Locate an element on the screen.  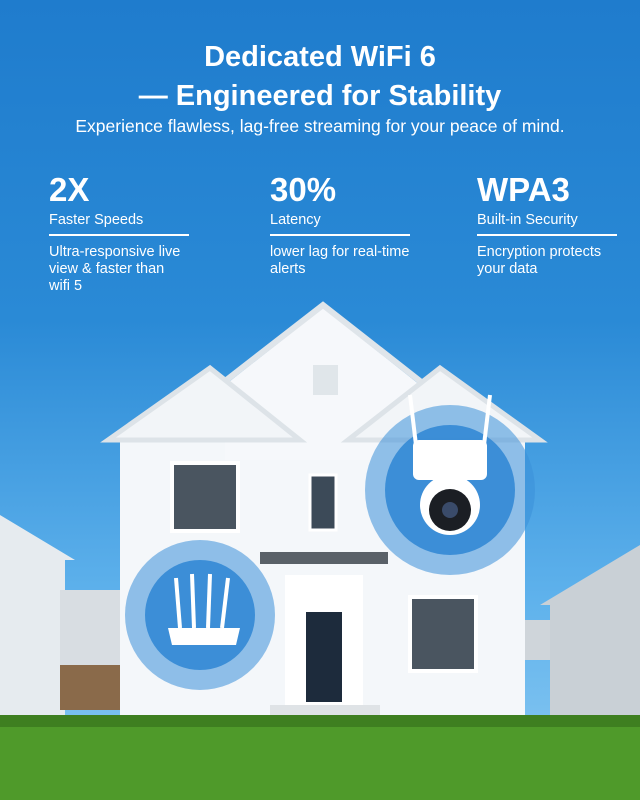
neighbor-house-right is located at coordinates (590, 630).